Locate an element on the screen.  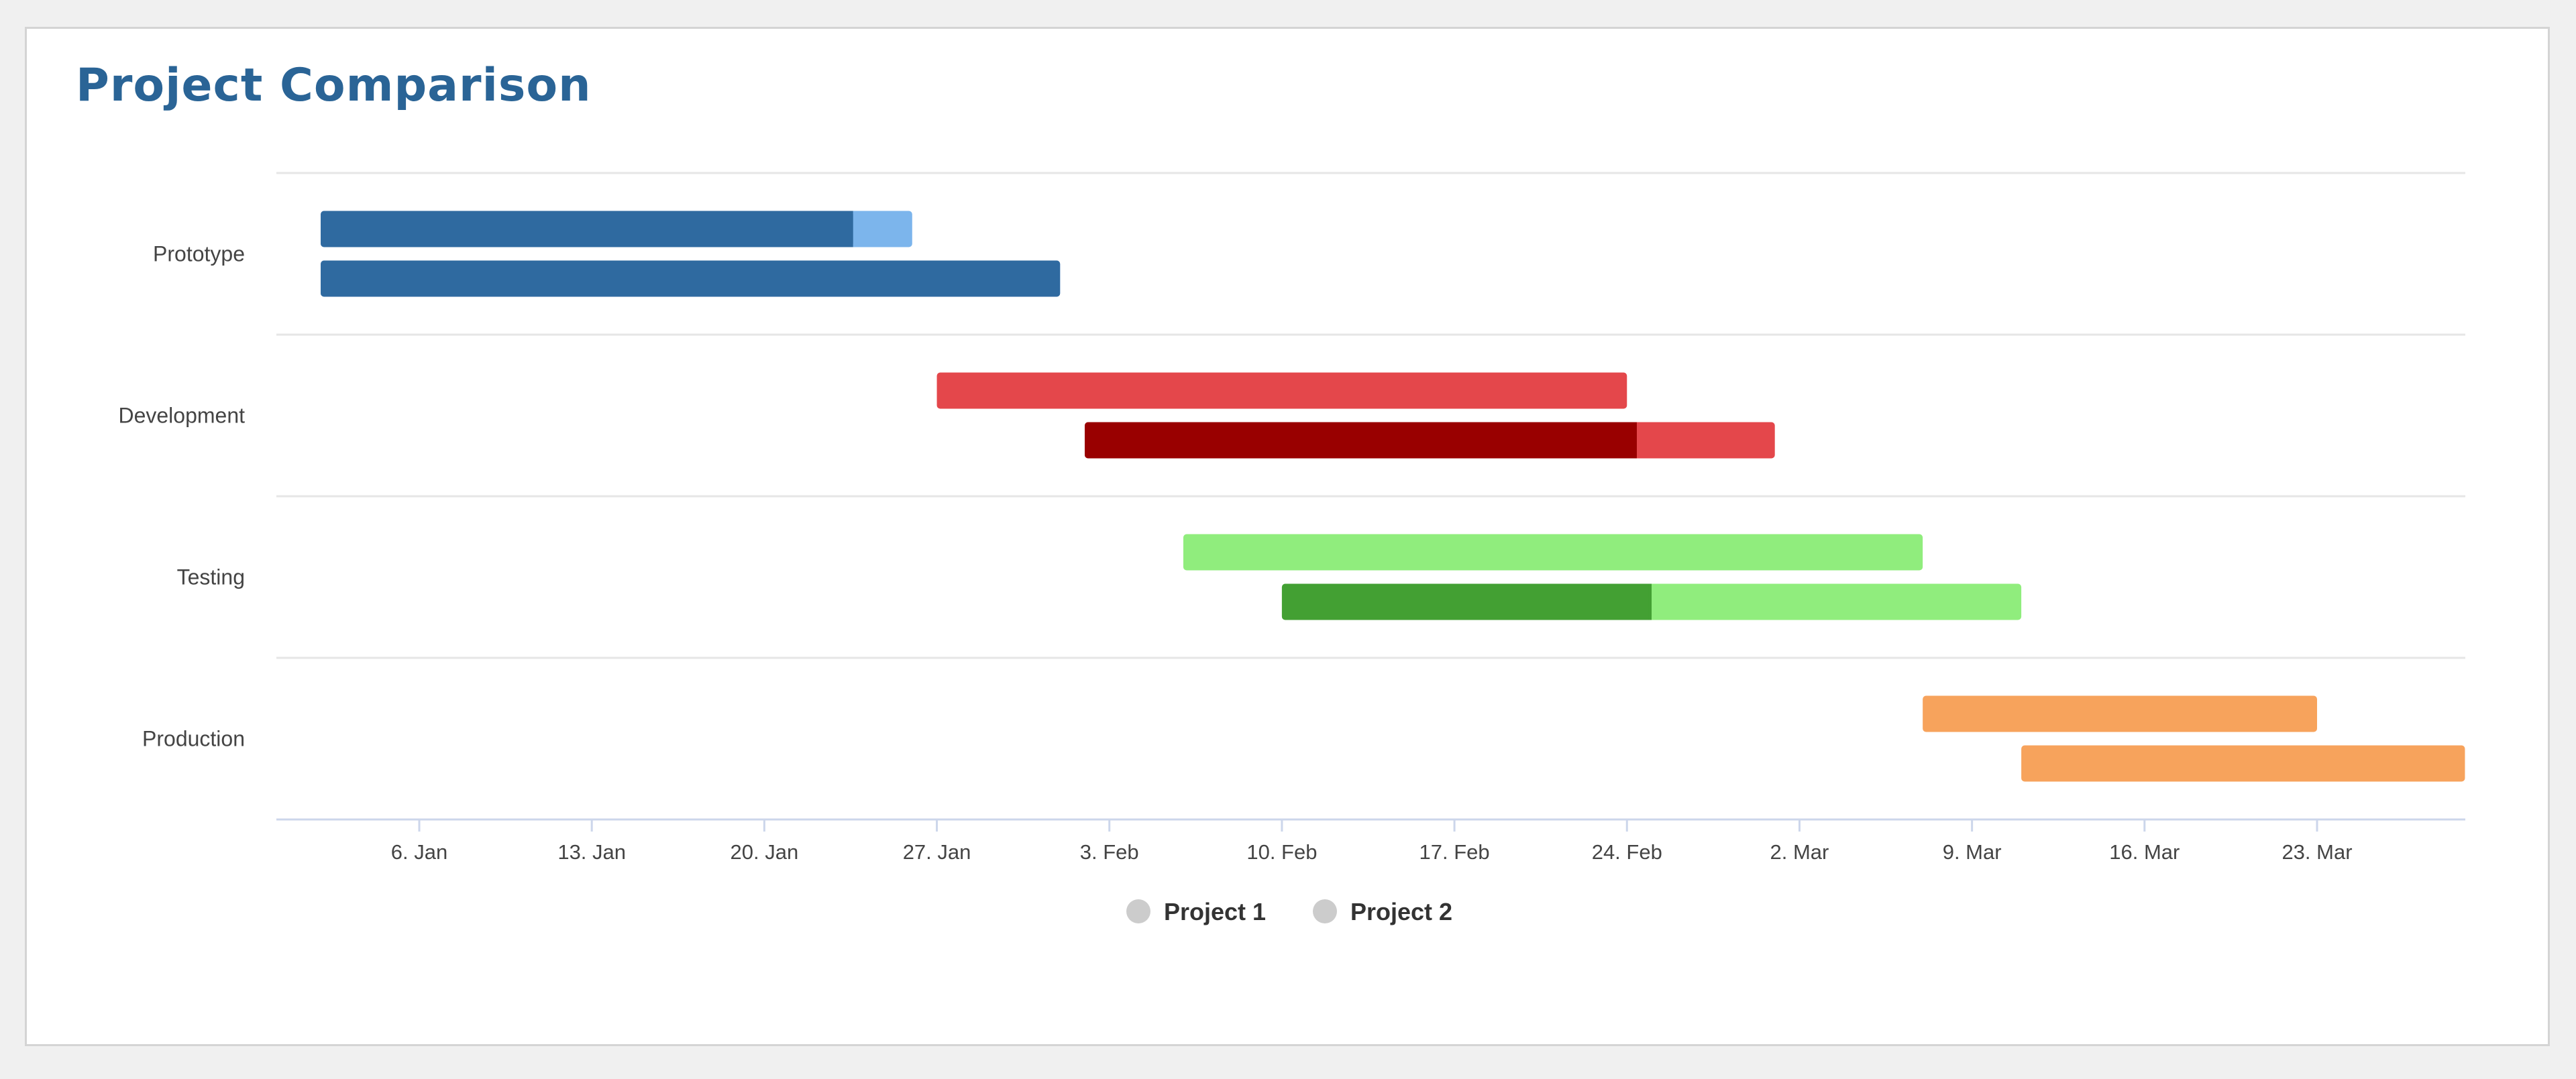
x-tick-label: 6. Jan is located at coordinates (419, 852).